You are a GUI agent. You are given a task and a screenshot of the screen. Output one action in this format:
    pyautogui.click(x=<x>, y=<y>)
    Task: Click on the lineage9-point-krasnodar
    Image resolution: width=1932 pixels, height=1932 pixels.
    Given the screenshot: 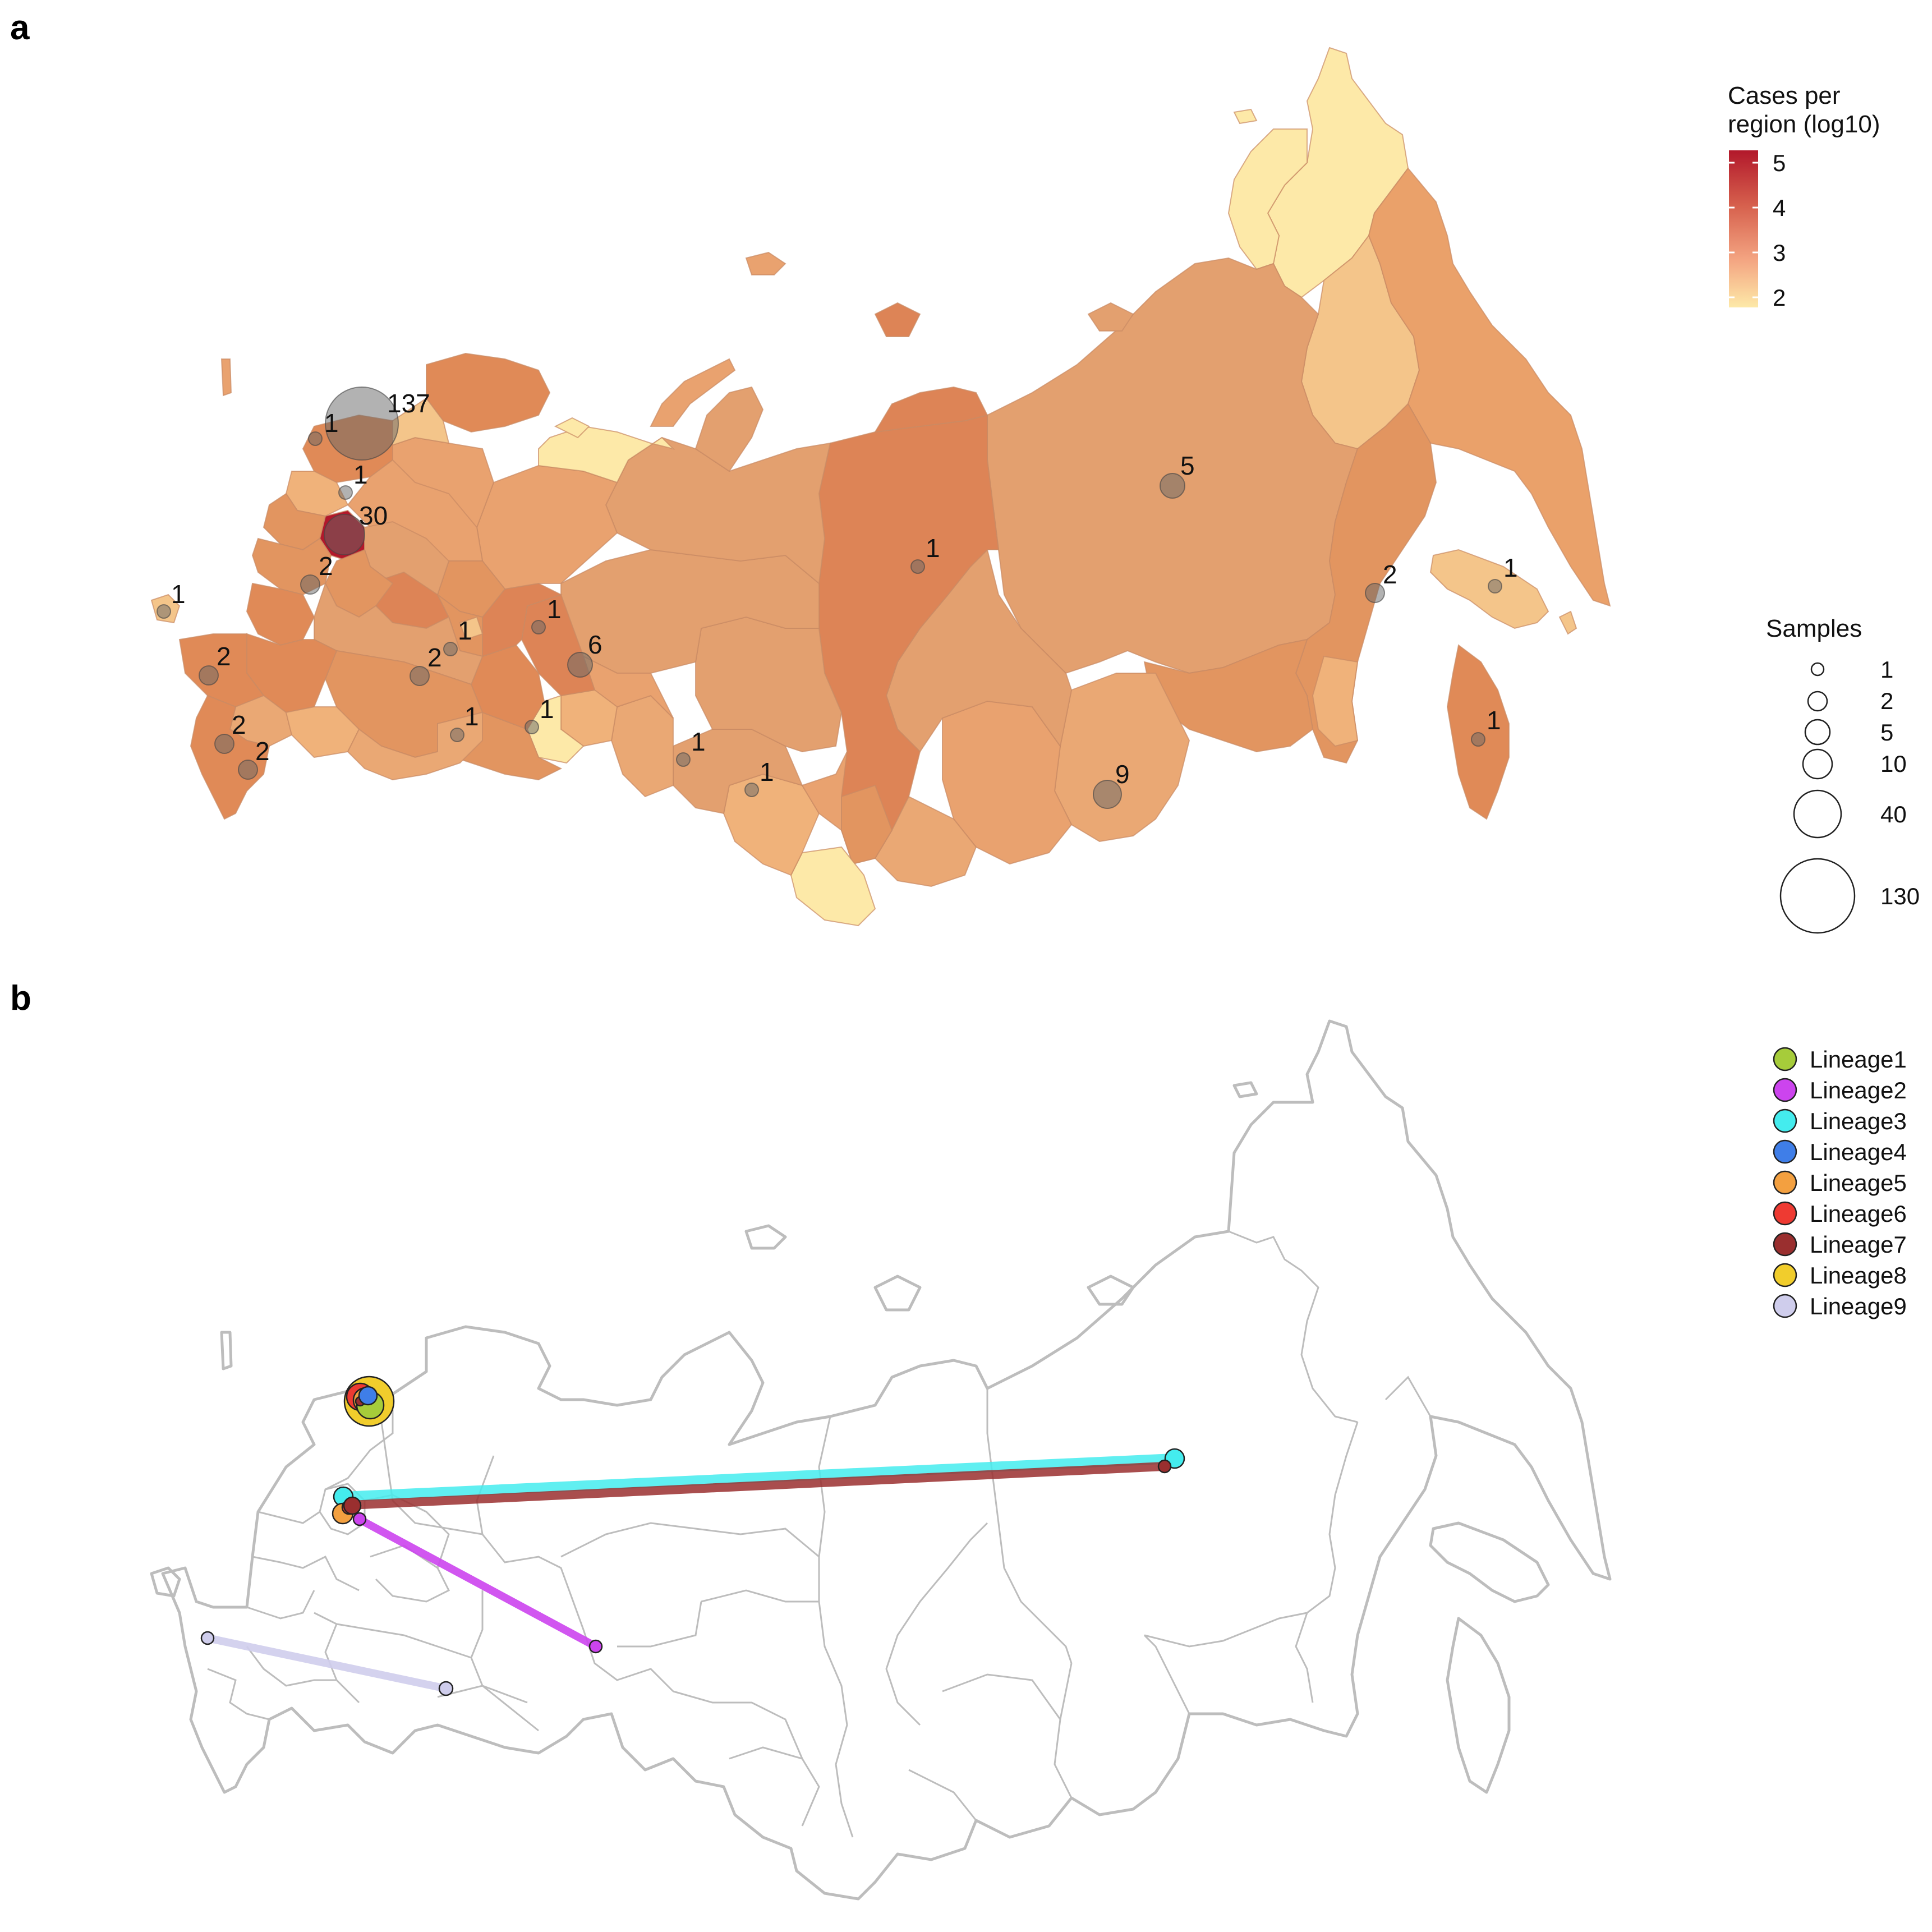 What is the action you would take?
    pyautogui.click(x=207, y=1638)
    